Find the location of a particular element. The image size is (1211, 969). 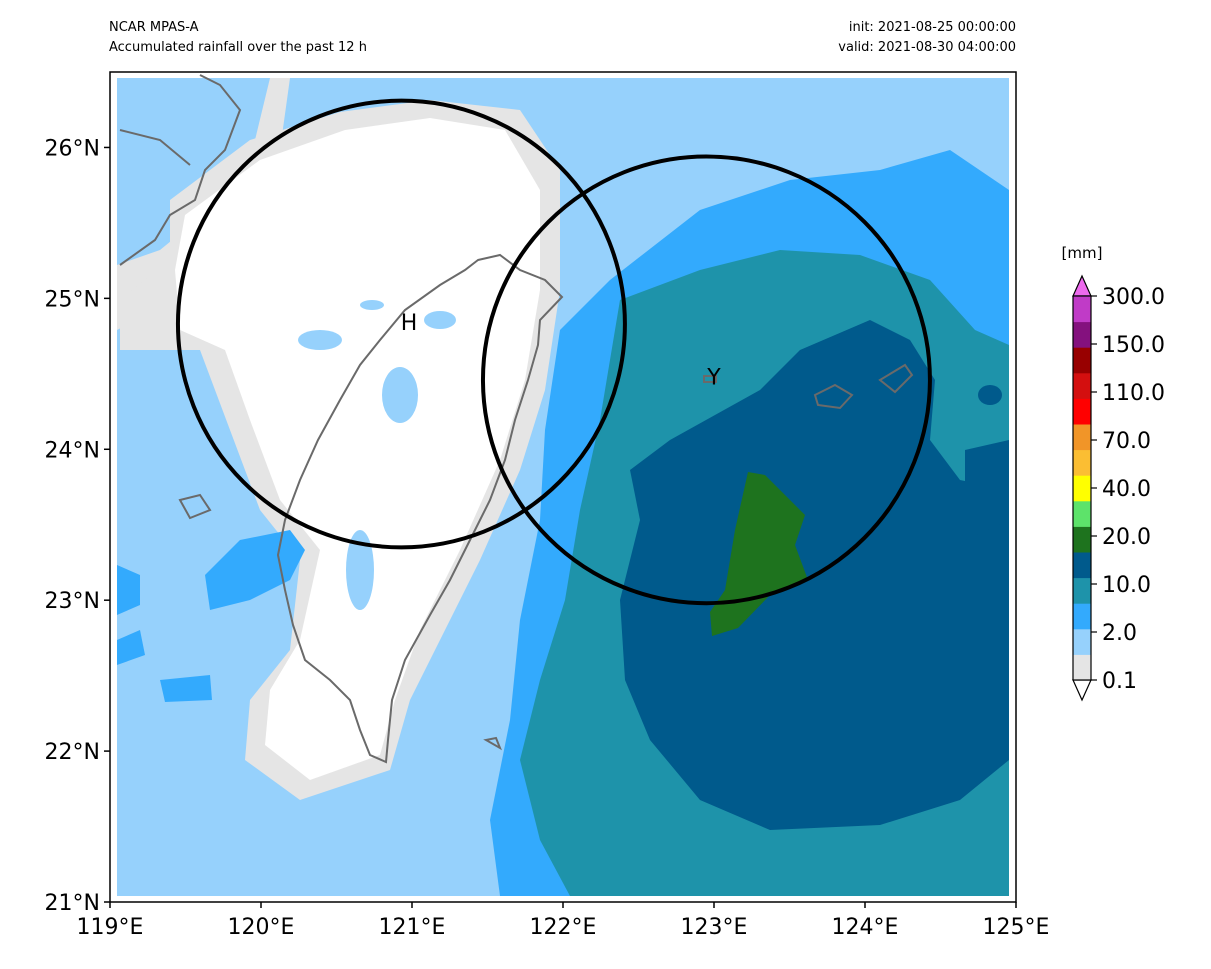

x-tick-label: 122°E is located at coordinates (563, 927).